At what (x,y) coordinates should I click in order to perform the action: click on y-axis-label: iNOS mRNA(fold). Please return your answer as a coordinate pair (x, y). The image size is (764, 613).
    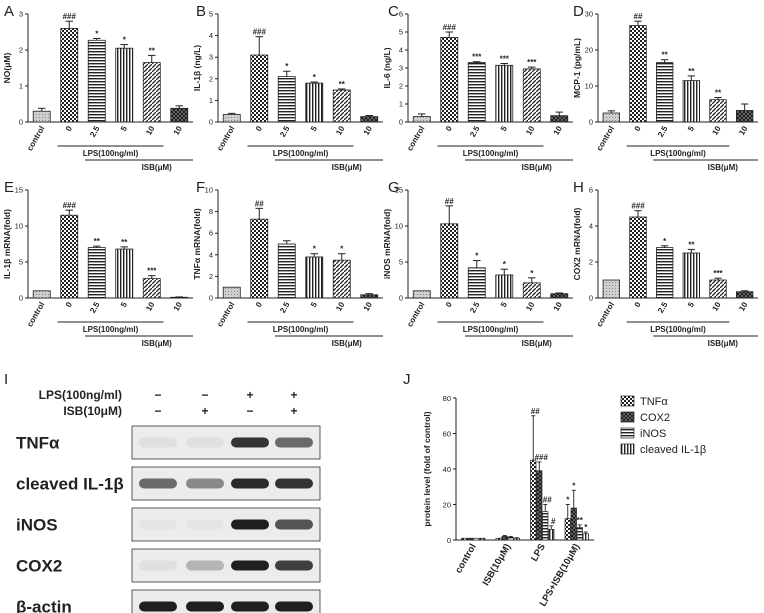
    Looking at the image, I should click on (387, 244).